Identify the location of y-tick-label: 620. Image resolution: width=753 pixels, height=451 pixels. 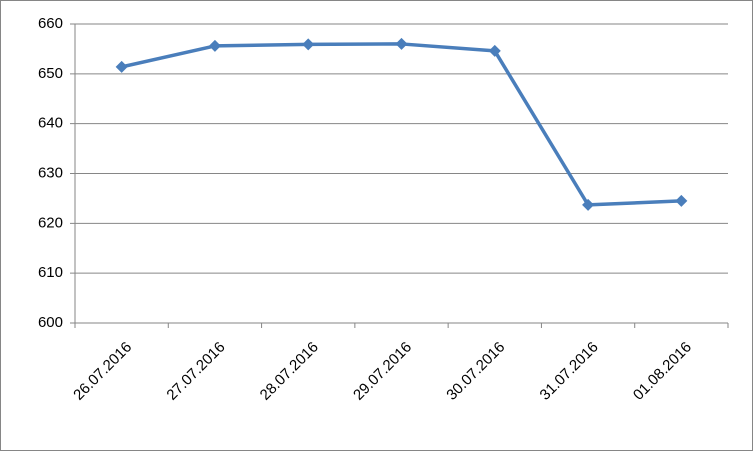
(50, 222).